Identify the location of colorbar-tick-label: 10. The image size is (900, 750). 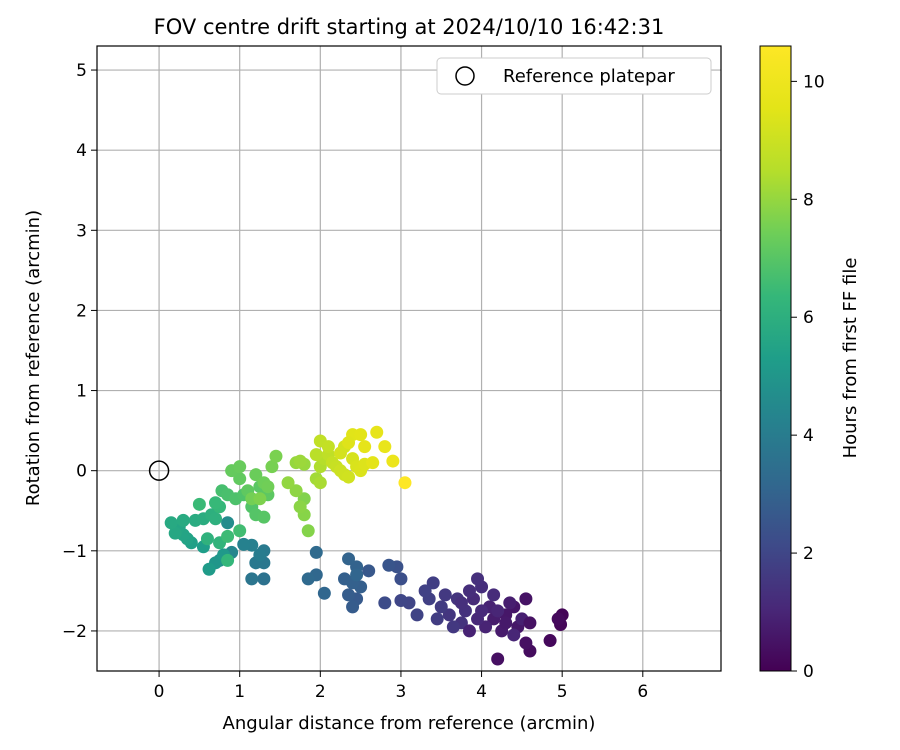
(814, 82).